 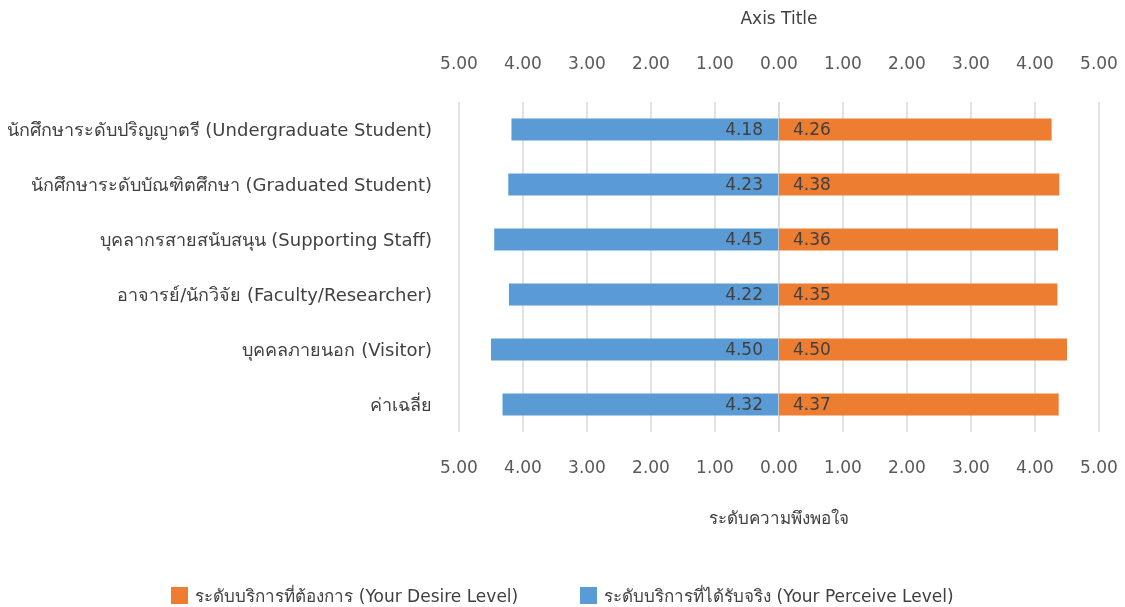 I want to click on data-label: 4.18, so click(x=744, y=129).